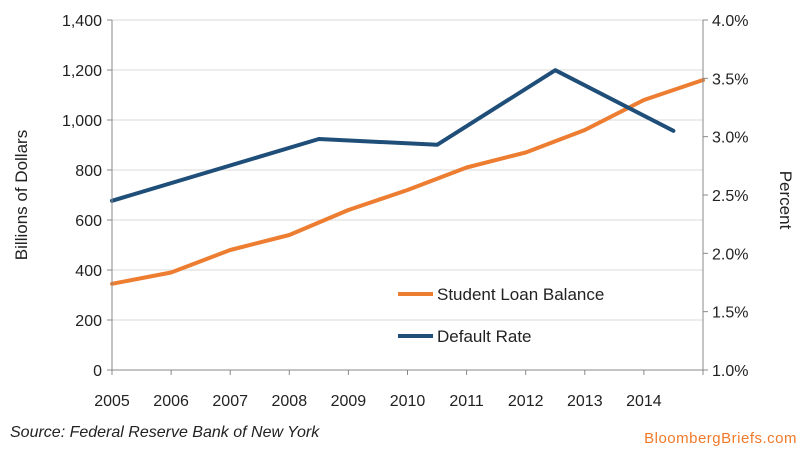  Describe the element at coordinates (88, 171) in the screenshot. I see `y-tick-label: 800` at that location.